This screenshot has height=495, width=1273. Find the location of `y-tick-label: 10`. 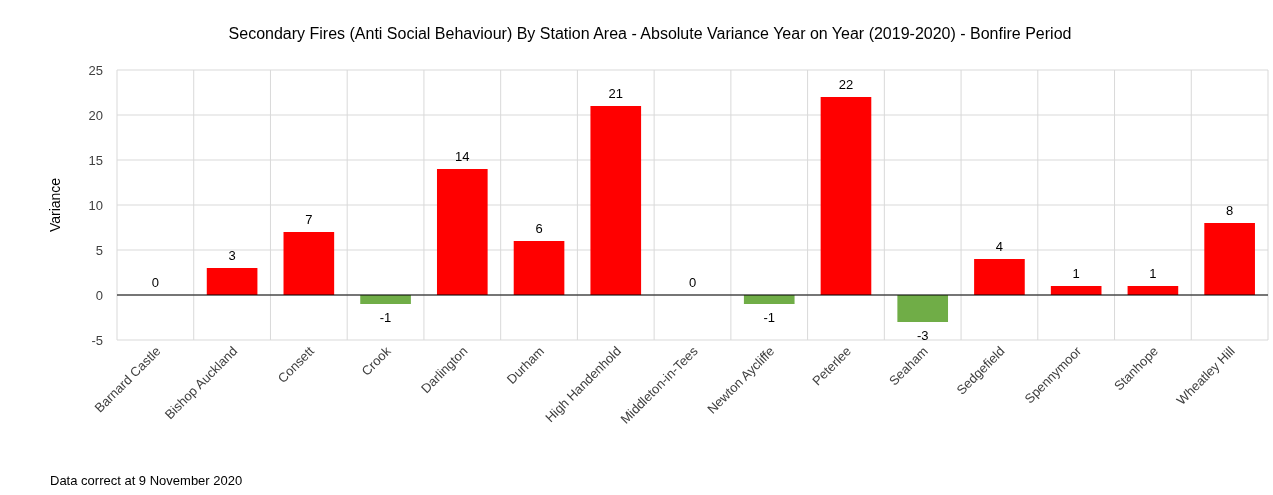

y-tick-label: 10 is located at coordinates (95, 205).